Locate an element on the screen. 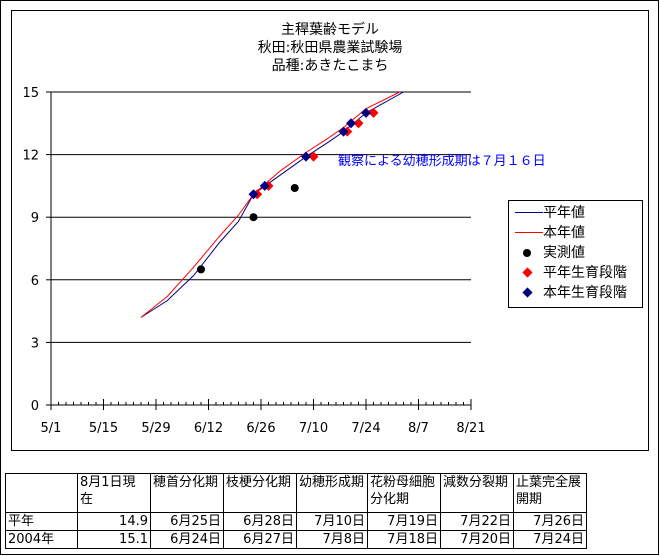 This screenshot has height=556, width=660. header-cell: 止葉完全展開期 is located at coordinates (550, 493).